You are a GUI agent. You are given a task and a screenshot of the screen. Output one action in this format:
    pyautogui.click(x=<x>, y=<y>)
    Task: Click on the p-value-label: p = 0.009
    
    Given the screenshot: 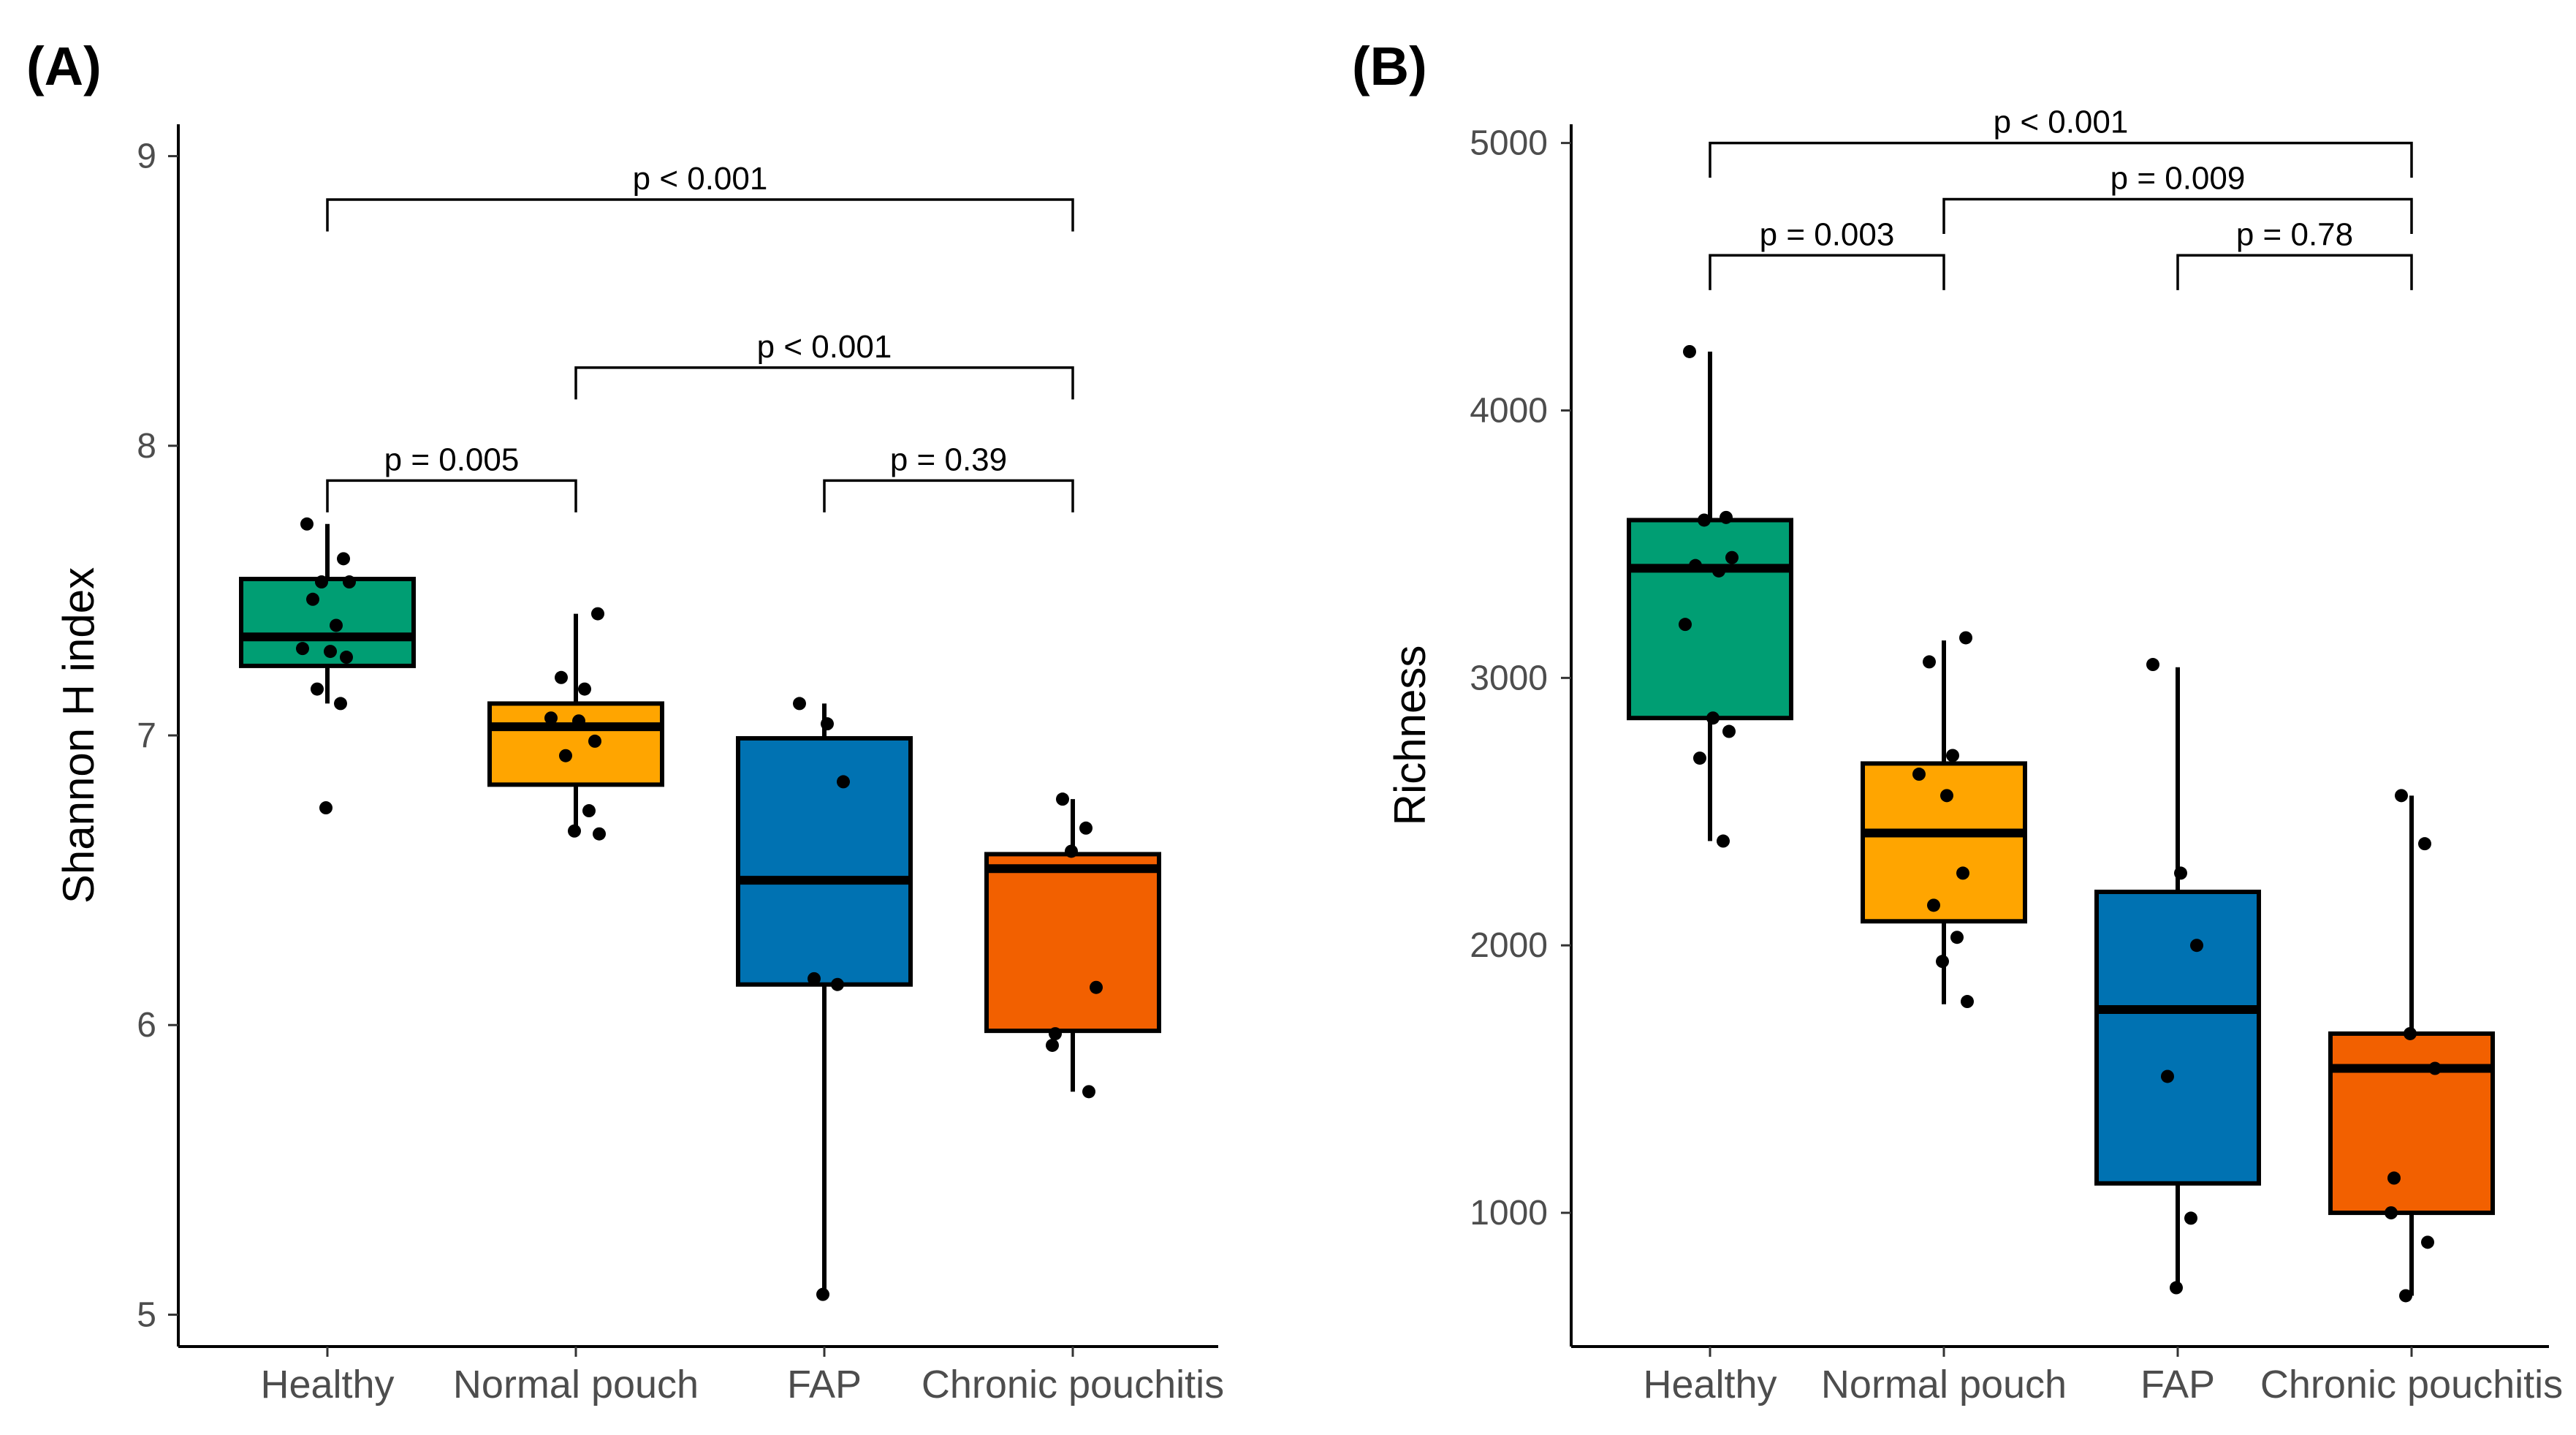 What is the action you would take?
    pyautogui.click(x=2178, y=178)
    